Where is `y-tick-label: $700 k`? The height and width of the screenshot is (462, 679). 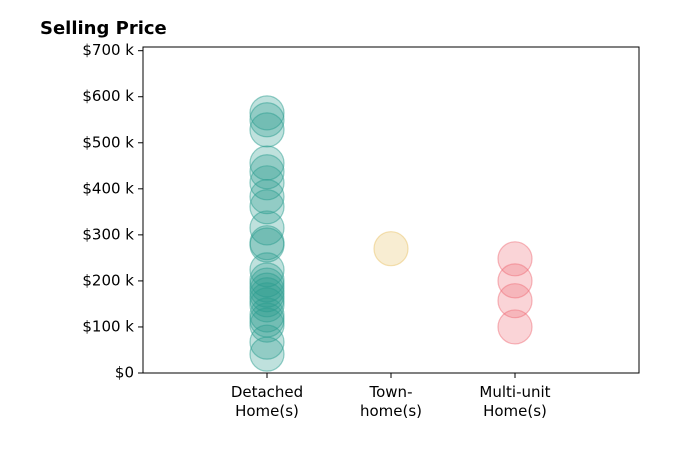
y-tick-label: $700 k is located at coordinates (108, 50).